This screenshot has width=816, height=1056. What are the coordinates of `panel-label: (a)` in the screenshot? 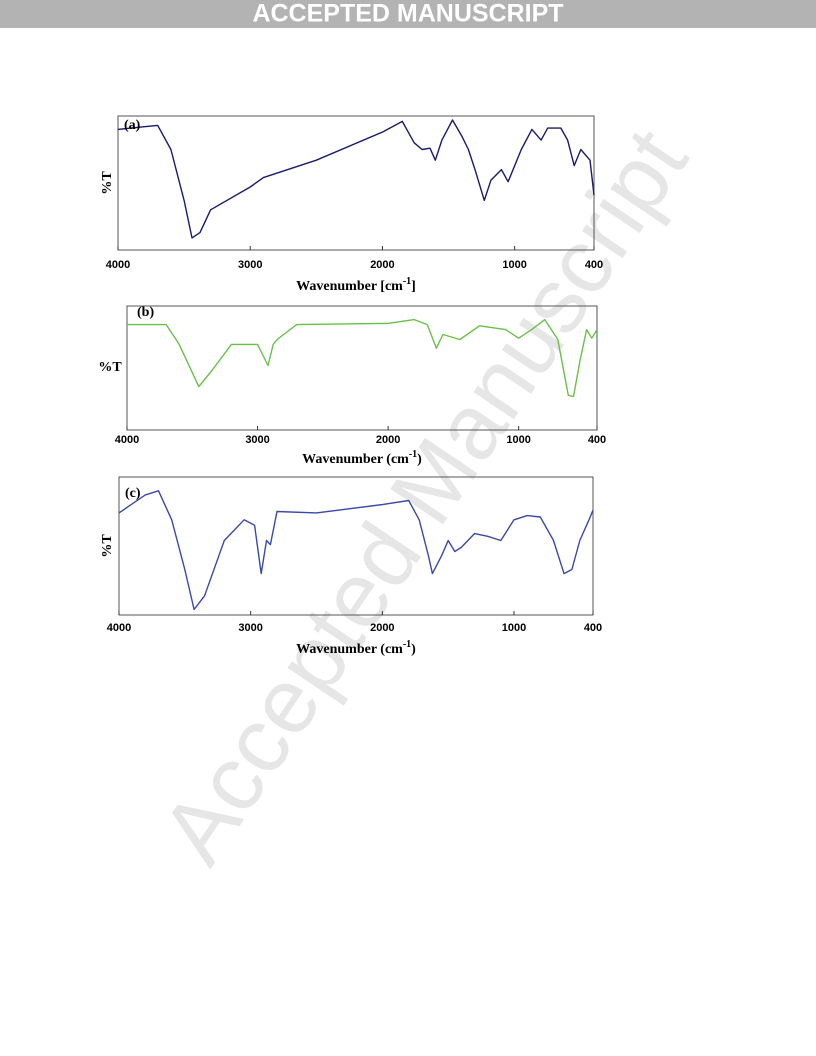 It's located at (132, 125).